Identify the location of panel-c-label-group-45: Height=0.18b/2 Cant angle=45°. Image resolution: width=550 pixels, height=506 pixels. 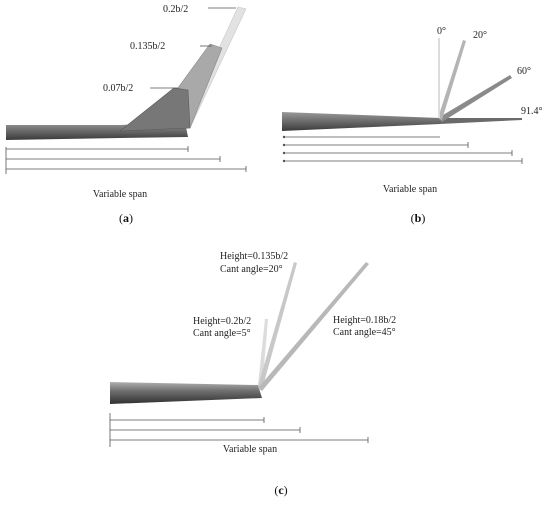
(364, 326).